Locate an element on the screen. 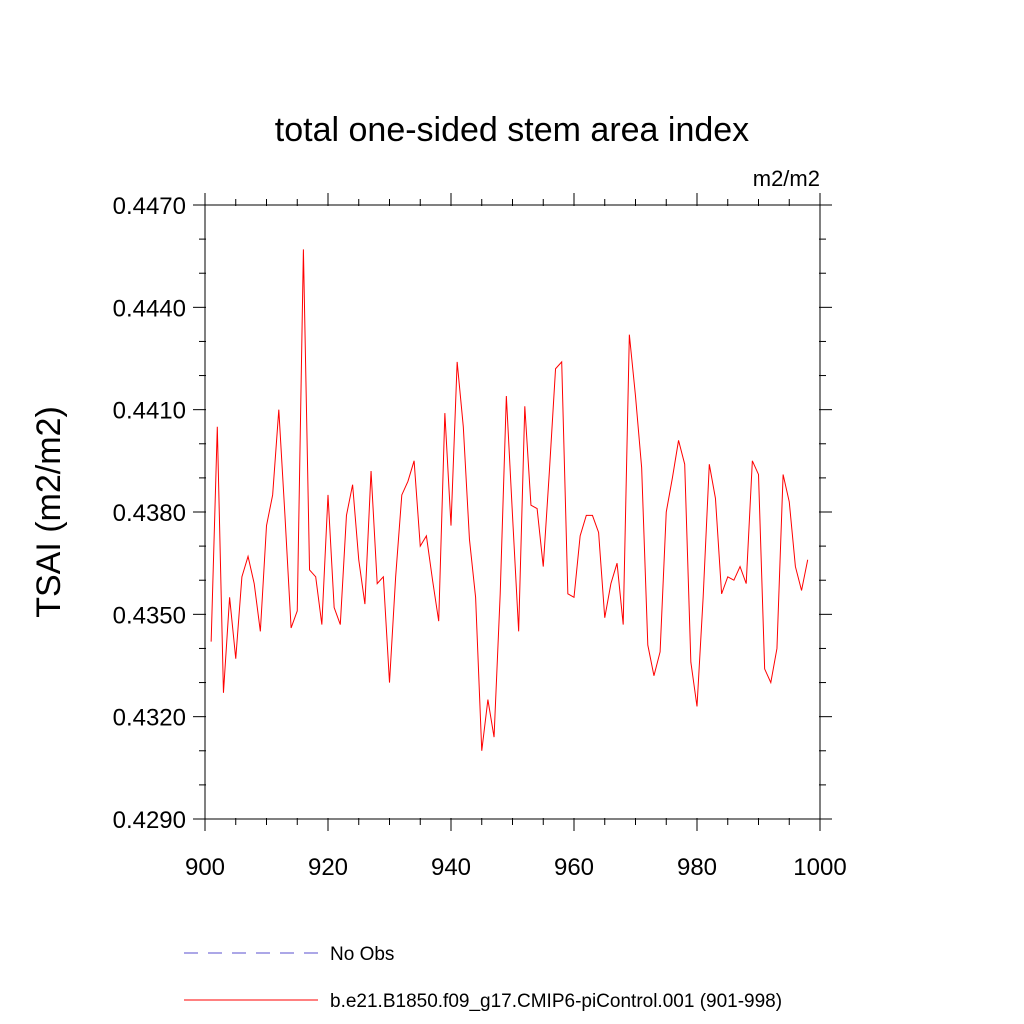  chart-title: total one-sided stem area index is located at coordinates (512, 130).